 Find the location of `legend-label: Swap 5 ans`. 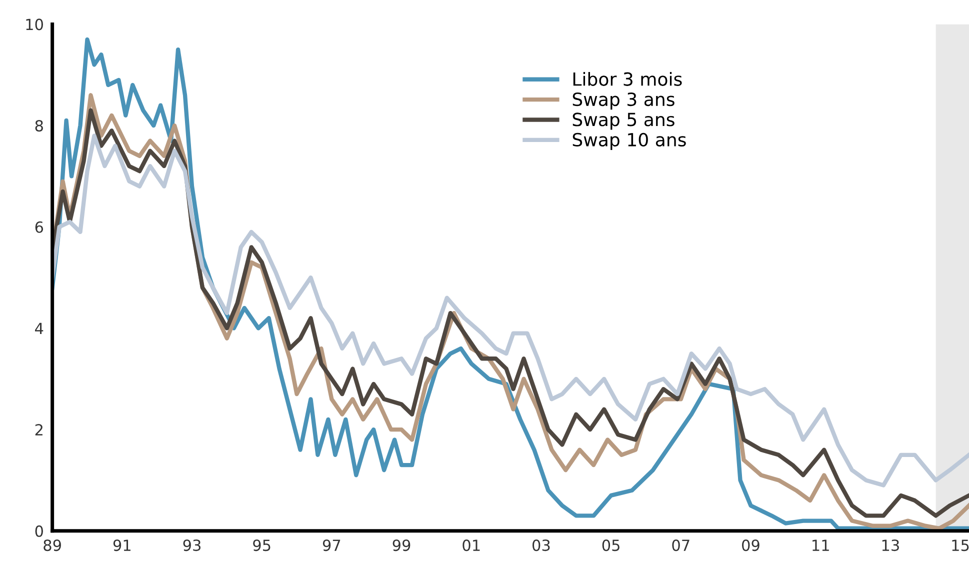

legend-label: Swap 5 ans is located at coordinates (623, 121).